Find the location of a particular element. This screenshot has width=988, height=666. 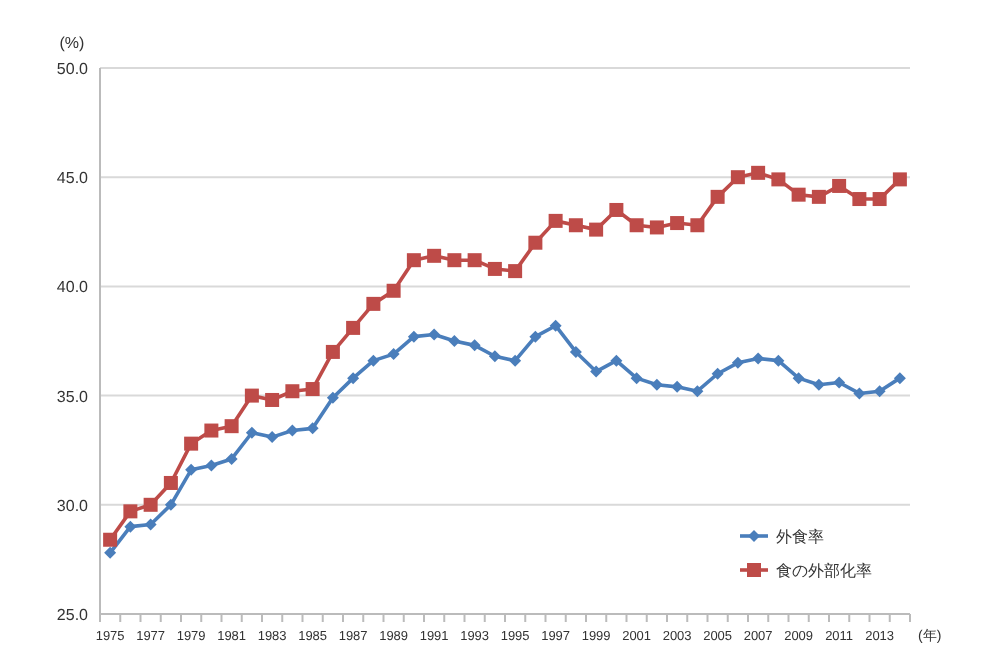

legend-label: 外食率 is located at coordinates (800, 537).